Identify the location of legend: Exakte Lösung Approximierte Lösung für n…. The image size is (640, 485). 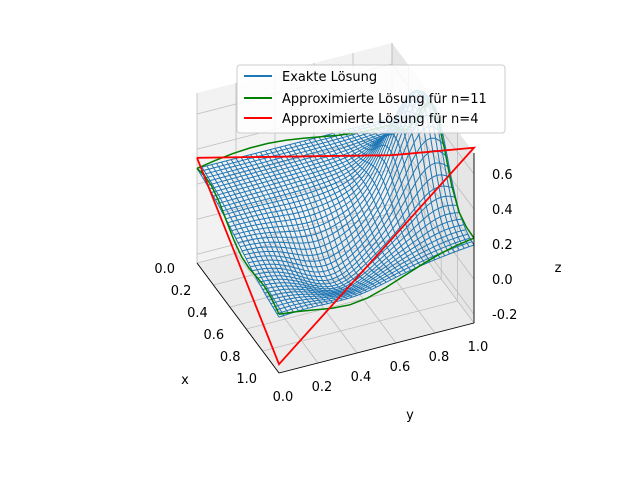
(371, 99).